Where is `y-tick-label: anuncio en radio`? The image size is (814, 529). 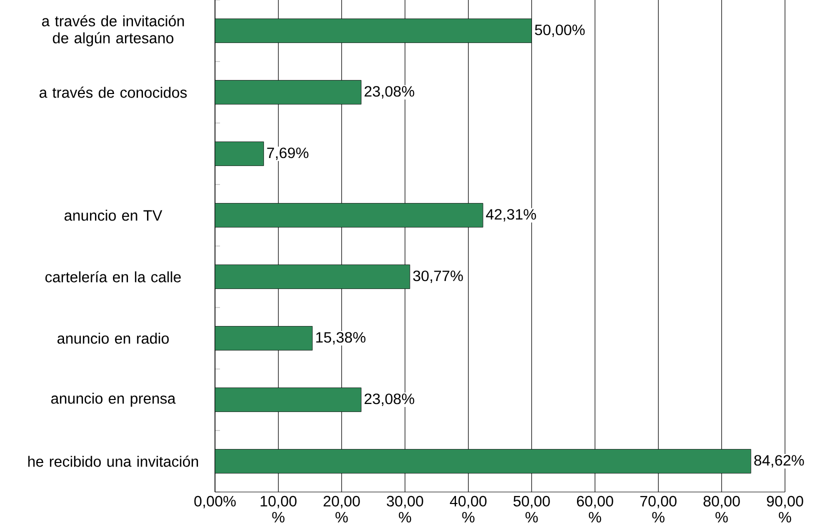 y-tick-label: anuncio en radio is located at coordinates (113, 338).